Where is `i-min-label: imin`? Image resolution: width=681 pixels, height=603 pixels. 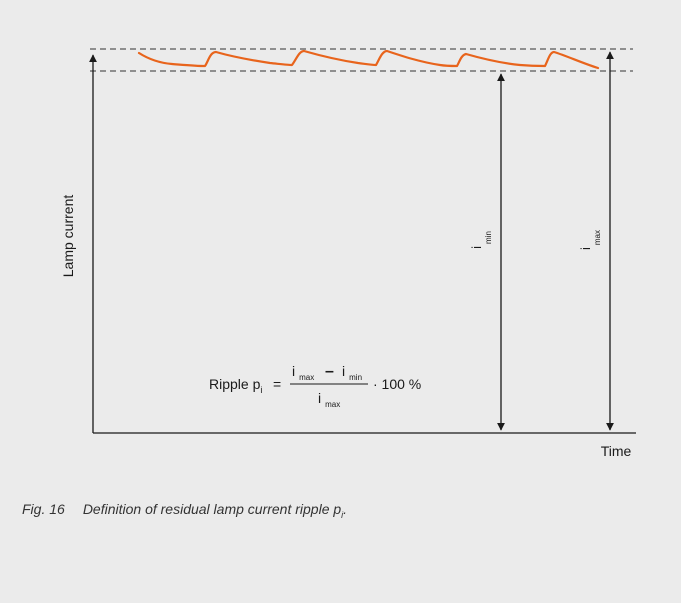 i-min-label: imin is located at coordinates (481, 240).